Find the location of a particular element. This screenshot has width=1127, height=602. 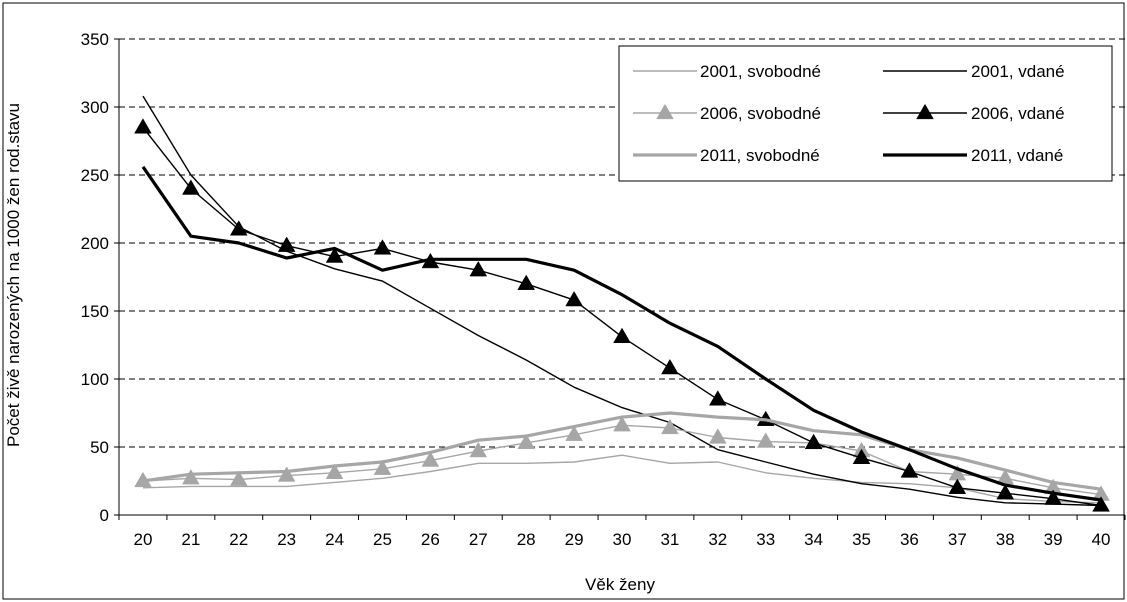

y-tick-label-0: 0 is located at coordinates (104, 515).